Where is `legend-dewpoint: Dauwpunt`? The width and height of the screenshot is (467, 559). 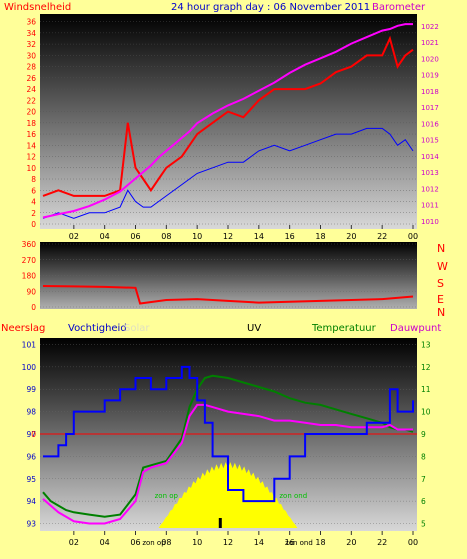
legend-dewpoint: Dauwpunt is located at coordinates (415, 328).